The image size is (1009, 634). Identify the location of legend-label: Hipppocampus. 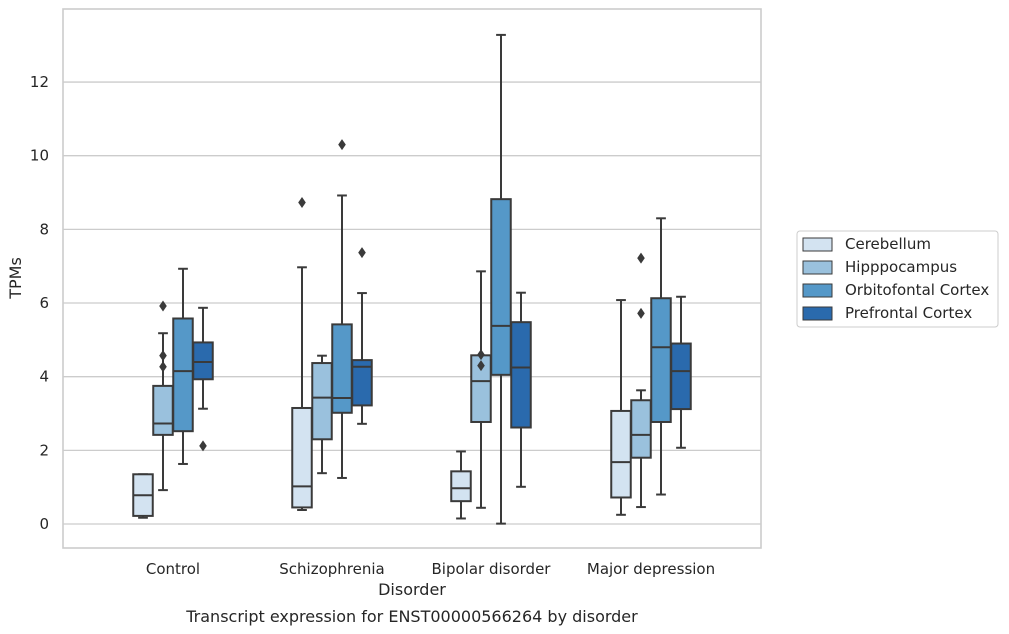
(901, 267).